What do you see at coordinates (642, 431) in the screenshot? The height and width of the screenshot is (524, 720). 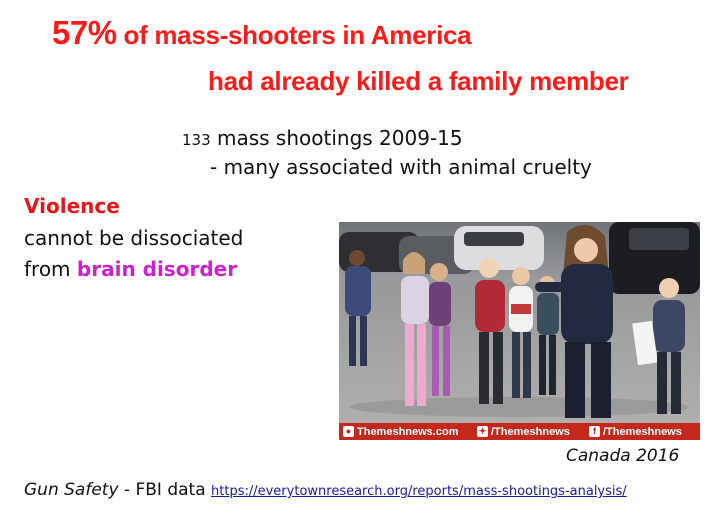 I see `watermark-facebook: /Themeshnews` at bounding box center [642, 431].